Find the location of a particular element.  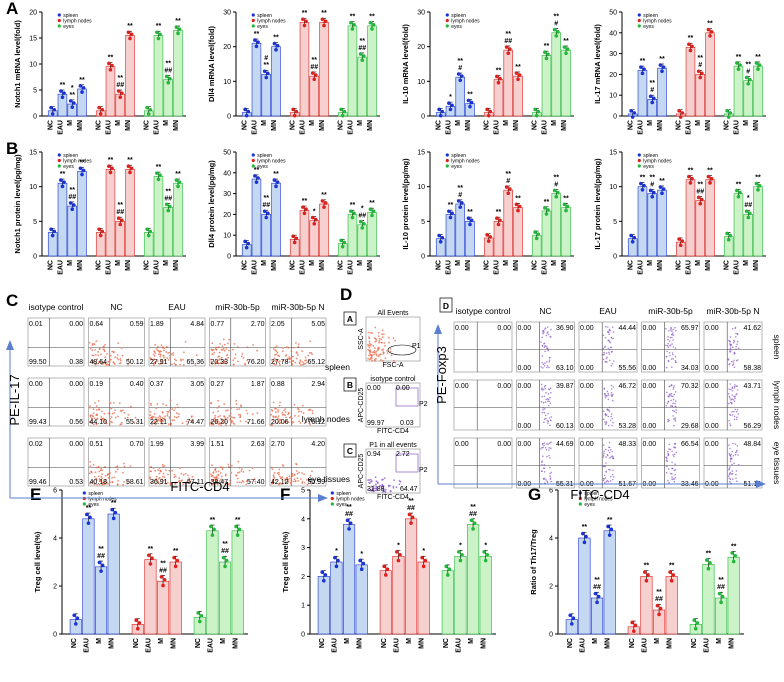

y-axis-title: Notch1 protein level(pg/mg) is located at coordinates (17, 204).